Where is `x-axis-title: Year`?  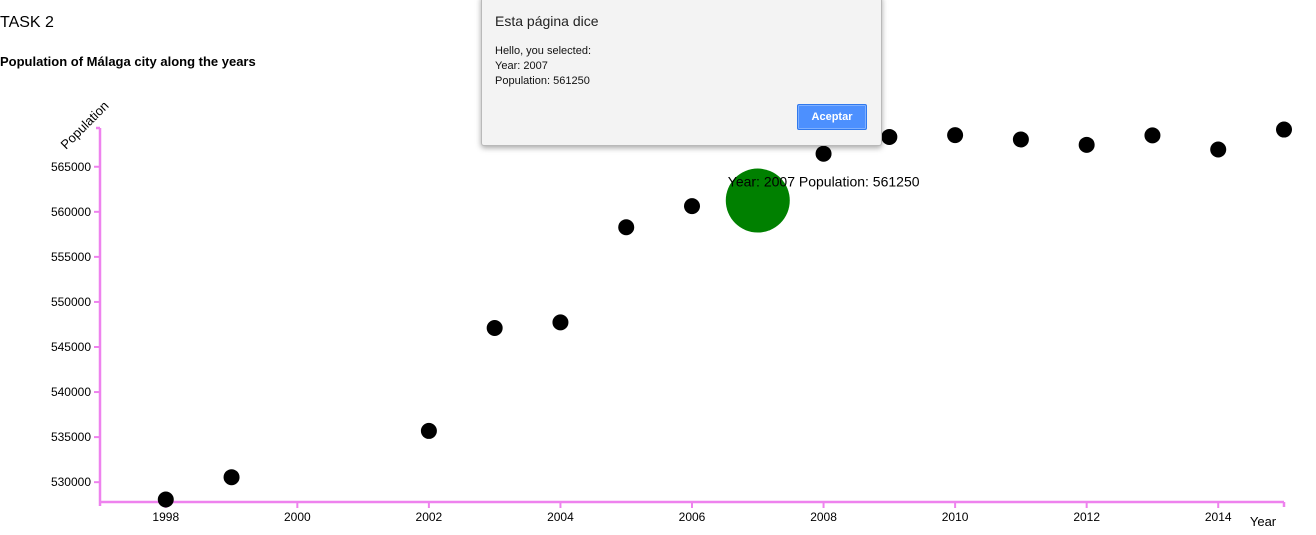 x-axis-title: Year is located at coordinates (1263, 521).